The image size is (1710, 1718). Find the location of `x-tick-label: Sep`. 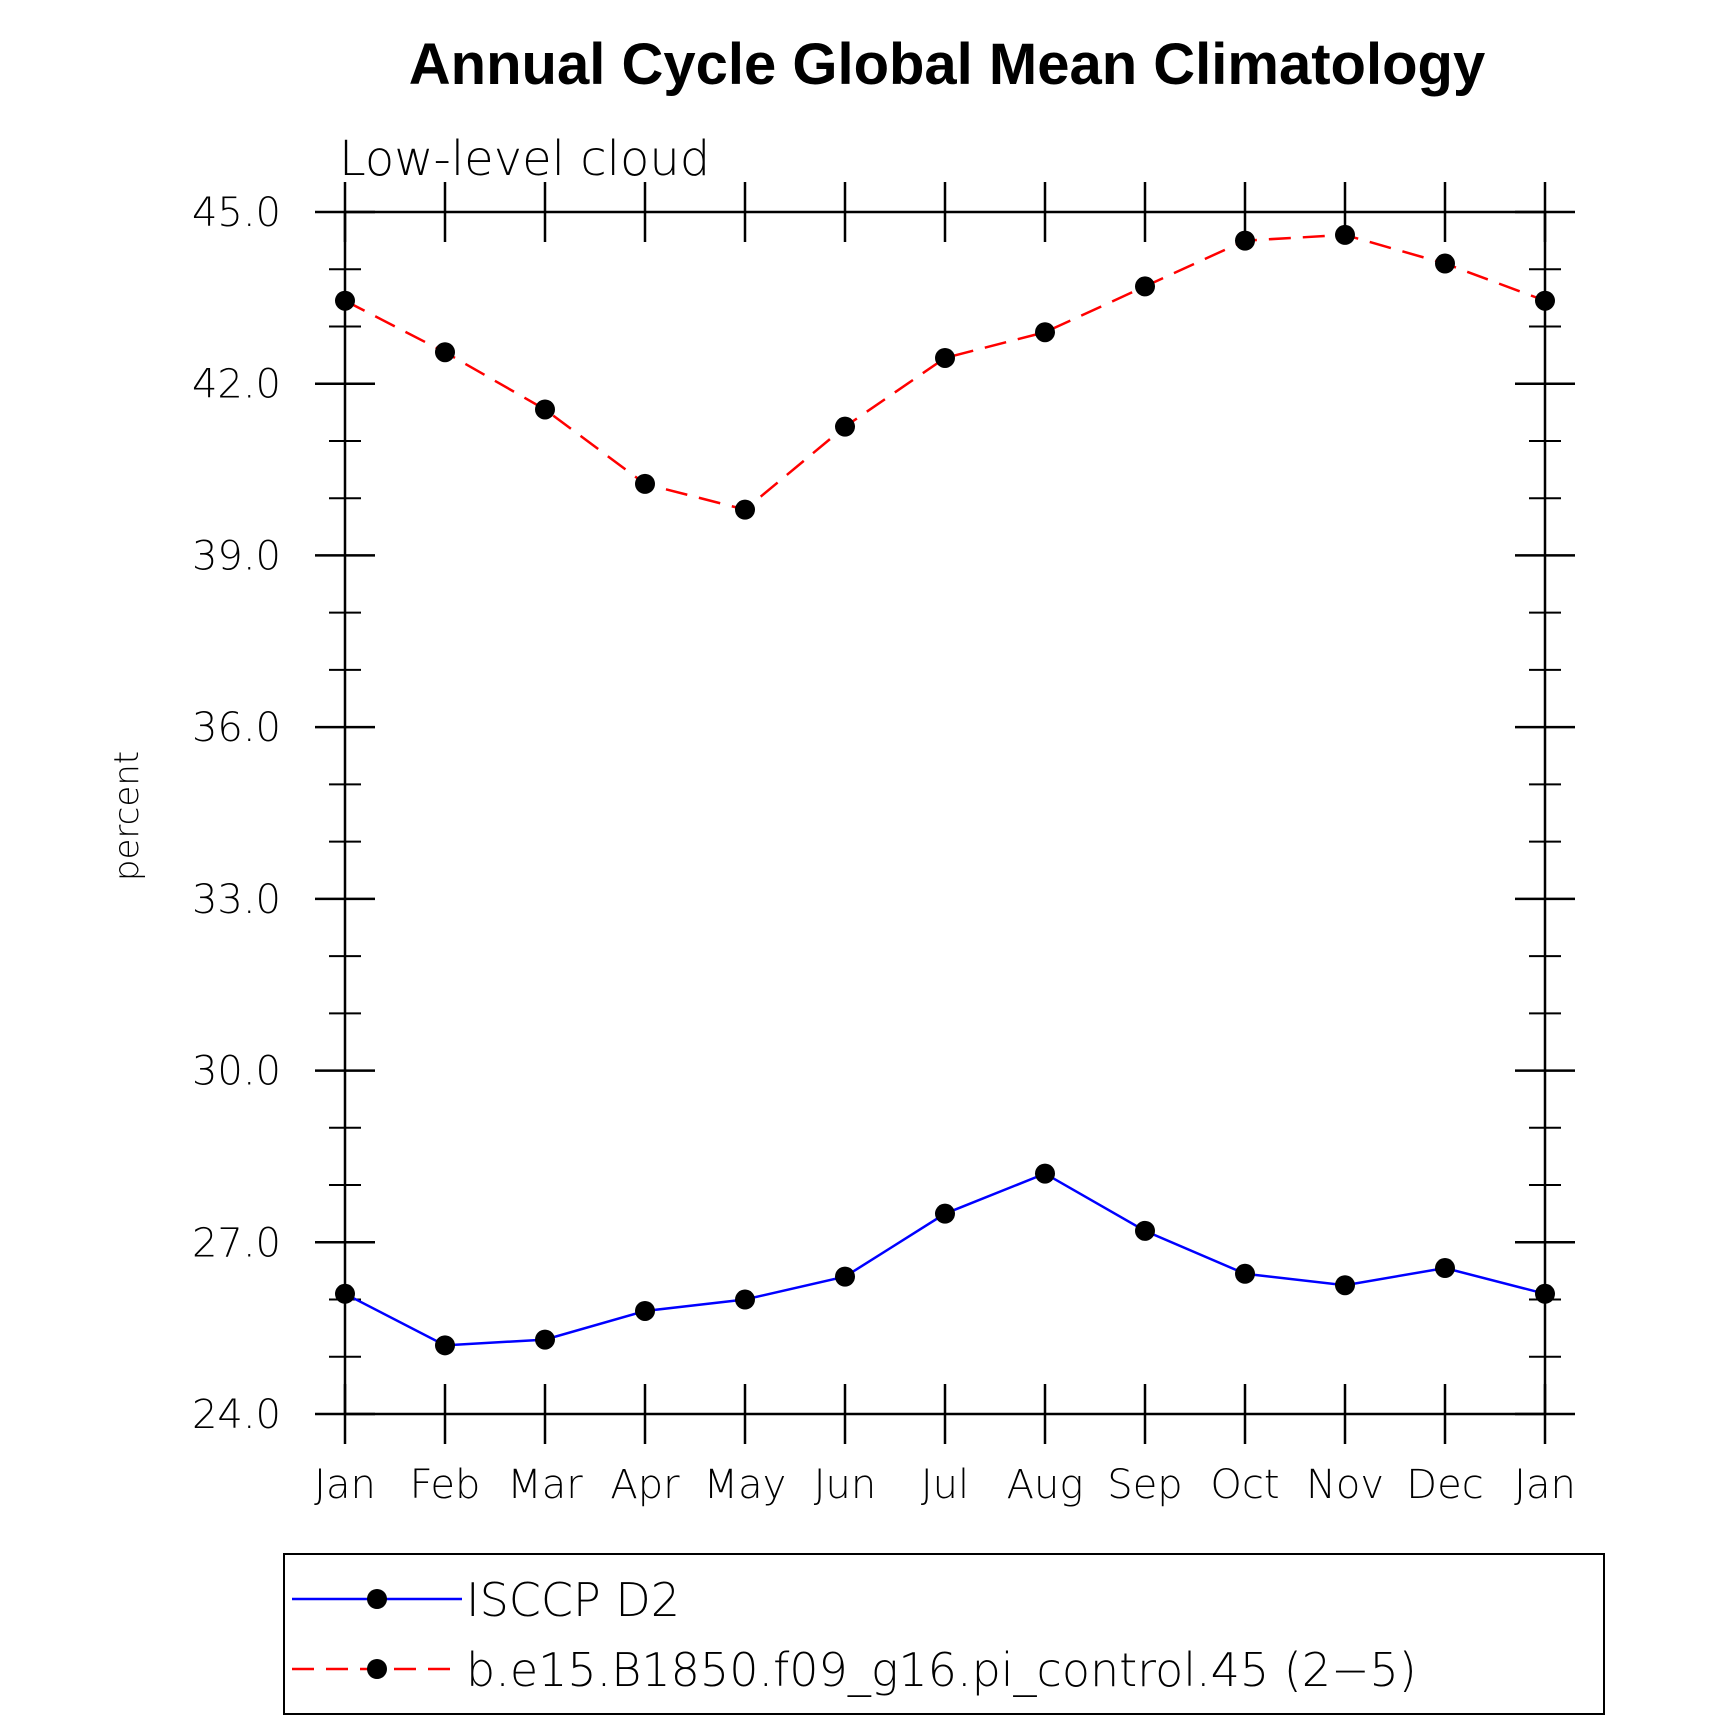

x-tick-label: Sep is located at coordinates (1144, 1485).